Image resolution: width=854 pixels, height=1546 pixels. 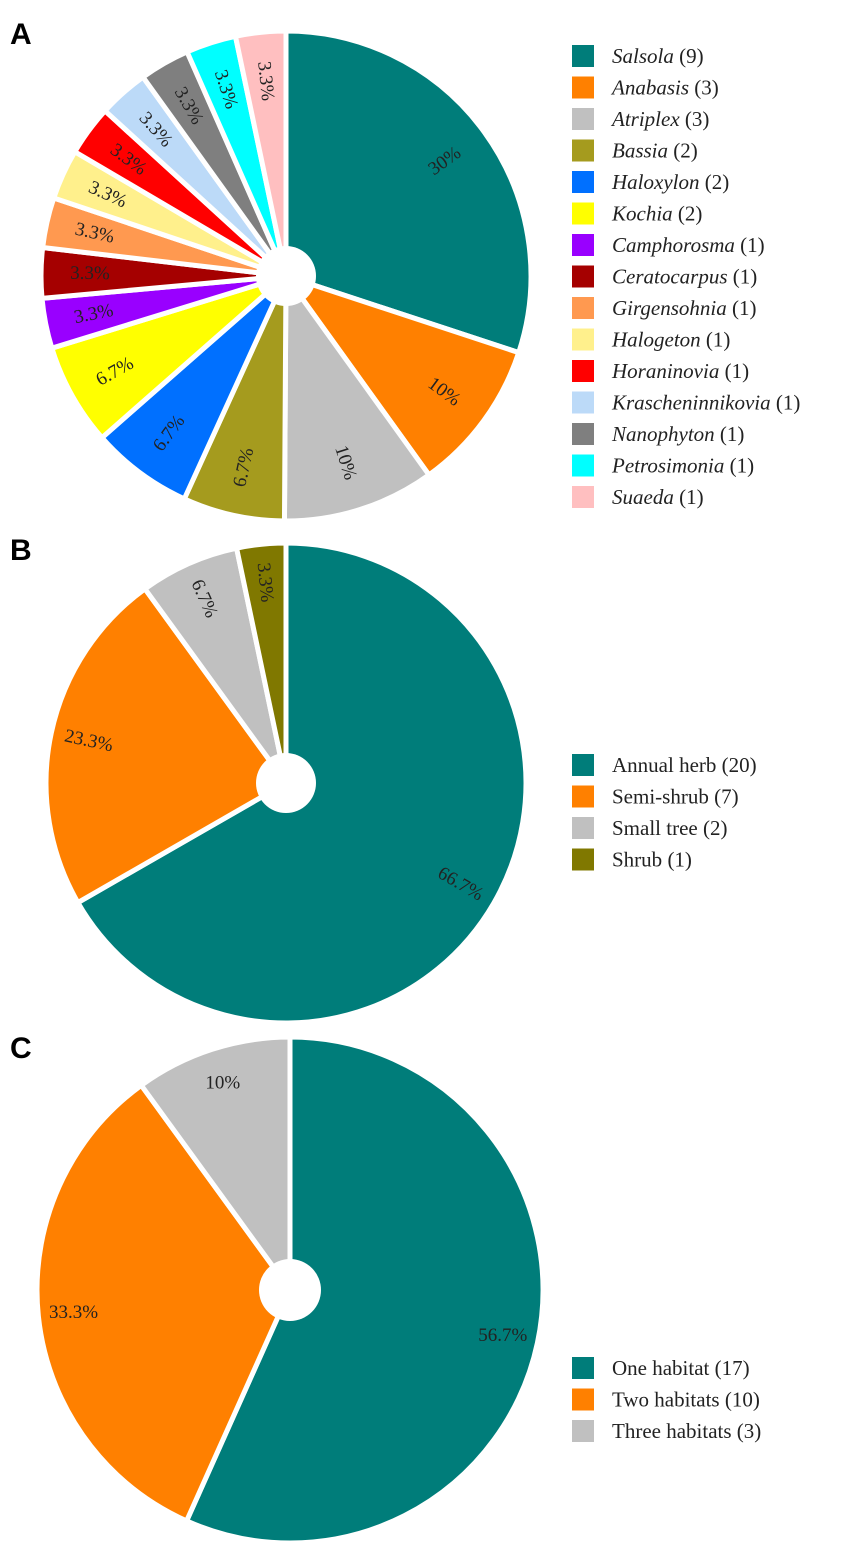 I want to click on legend-a-entry-suaeda: Suaeda (1), so click(x=658, y=497).